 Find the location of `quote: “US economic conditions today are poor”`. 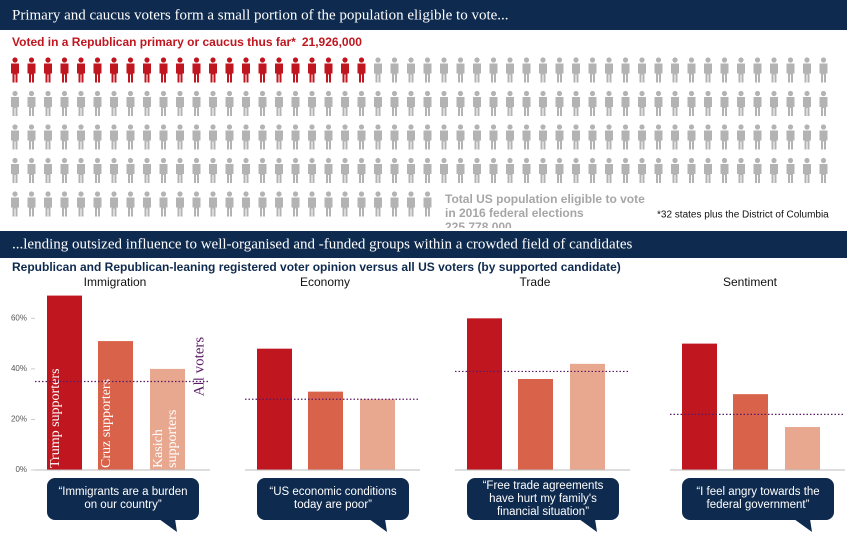

quote: “US economic conditions today are poor” is located at coordinates (333, 498).